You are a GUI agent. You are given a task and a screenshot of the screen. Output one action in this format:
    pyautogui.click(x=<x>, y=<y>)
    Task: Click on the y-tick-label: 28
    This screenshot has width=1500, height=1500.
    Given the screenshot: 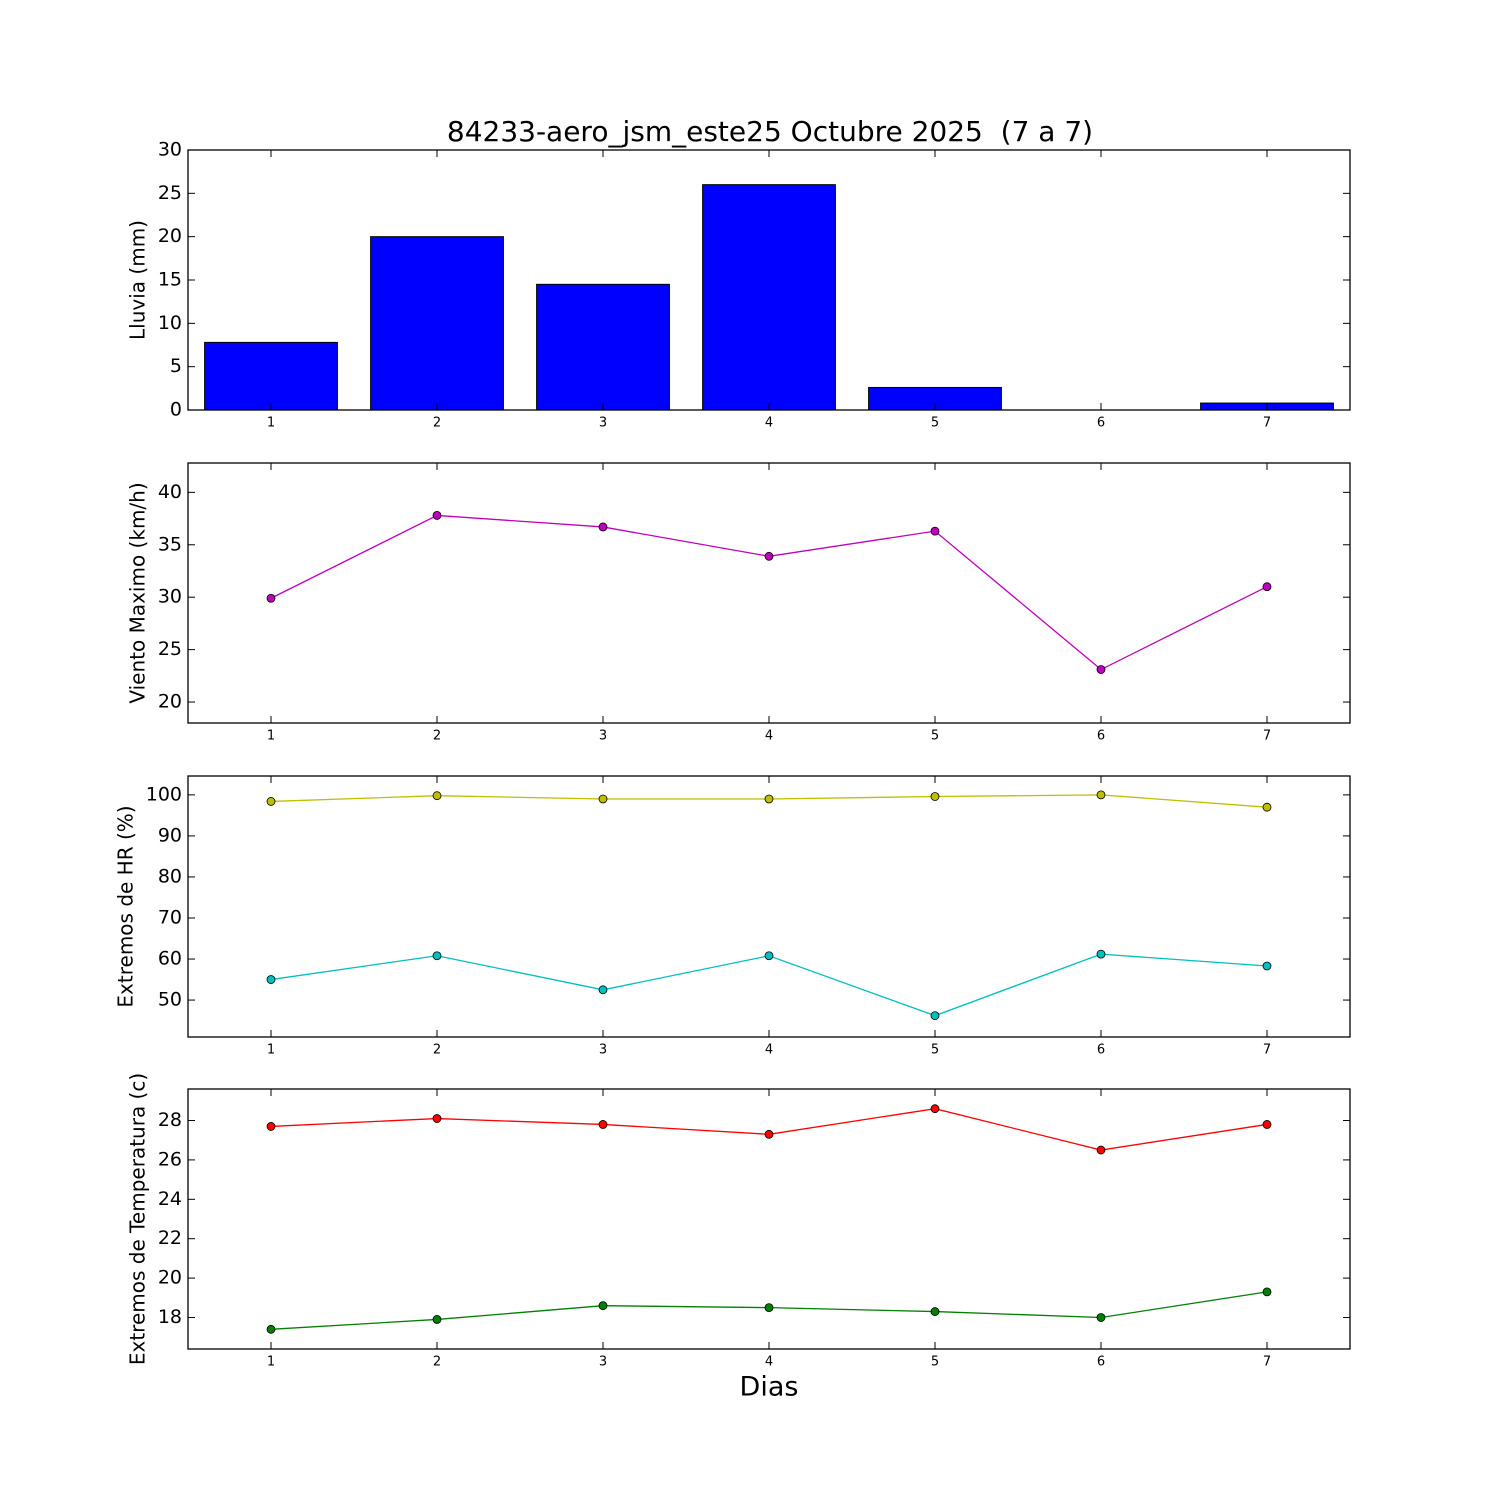 What is the action you would take?
    pyautogui.click(x=170, y=1120)
    